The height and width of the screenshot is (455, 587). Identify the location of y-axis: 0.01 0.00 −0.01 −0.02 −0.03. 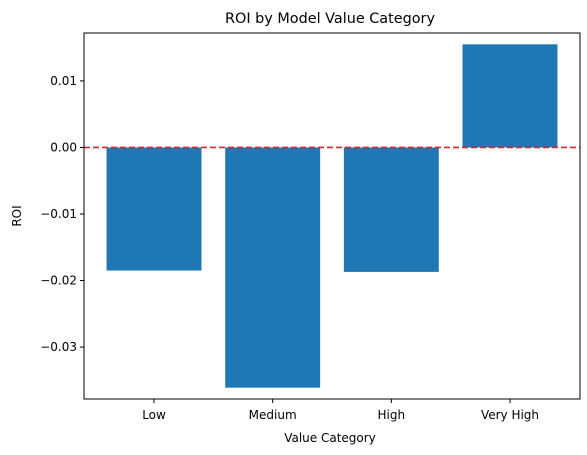
(62, 214).